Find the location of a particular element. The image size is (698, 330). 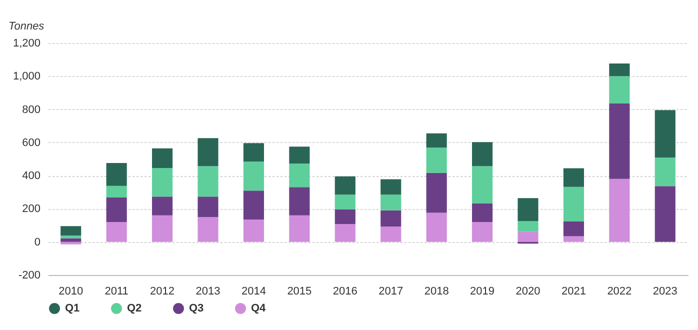

x-tick-label: 2017 is located at coordinates (391, 292).